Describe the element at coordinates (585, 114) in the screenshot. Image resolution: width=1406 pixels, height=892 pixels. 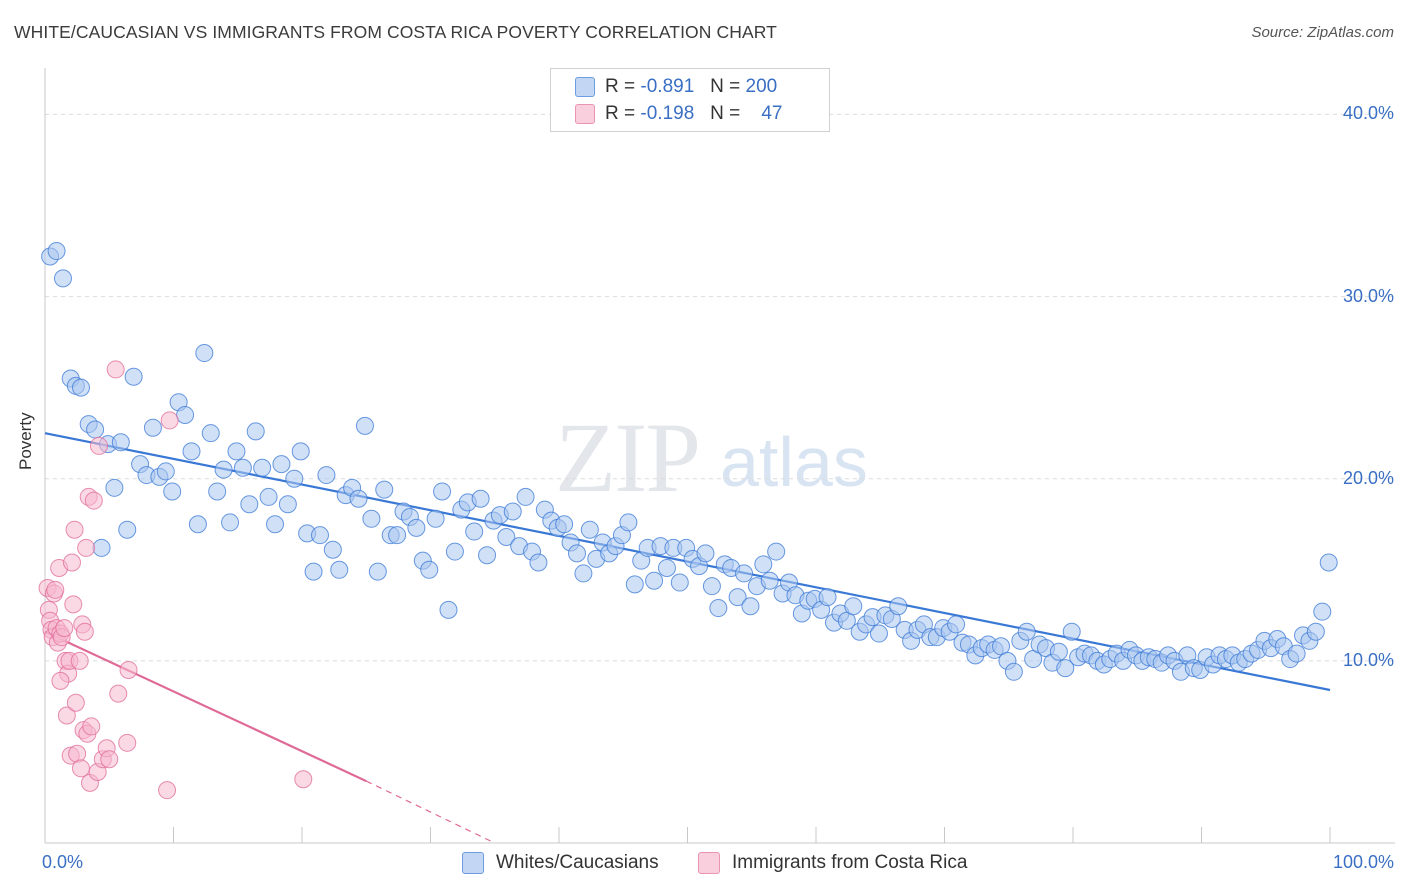
I see `legend-swatch-pink` at that location.